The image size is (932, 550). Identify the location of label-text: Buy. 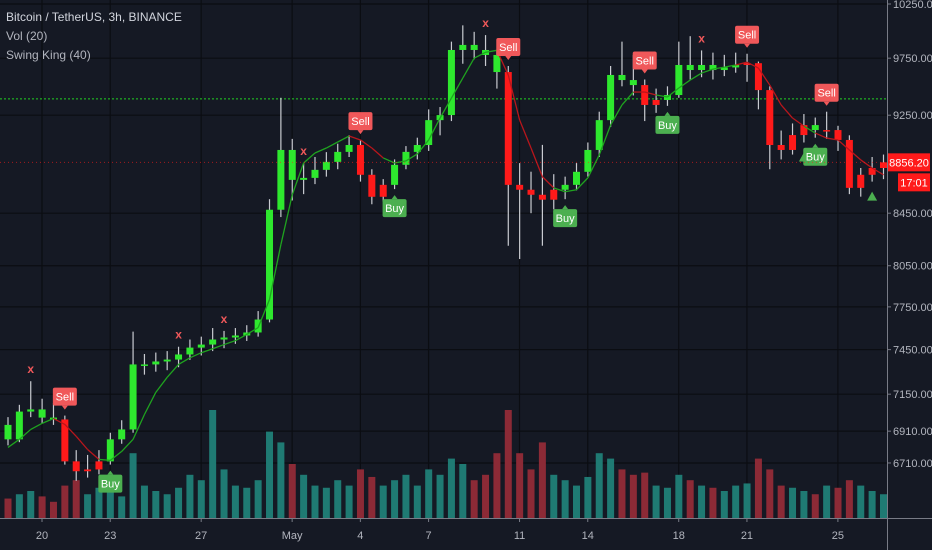
(565, 219).